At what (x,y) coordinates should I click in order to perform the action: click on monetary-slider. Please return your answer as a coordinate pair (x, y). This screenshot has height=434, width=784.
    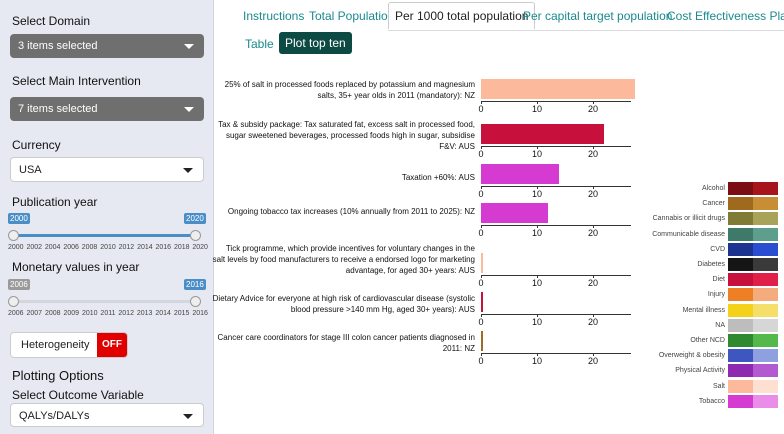
    Looking at the image, I should click on (103, 301).